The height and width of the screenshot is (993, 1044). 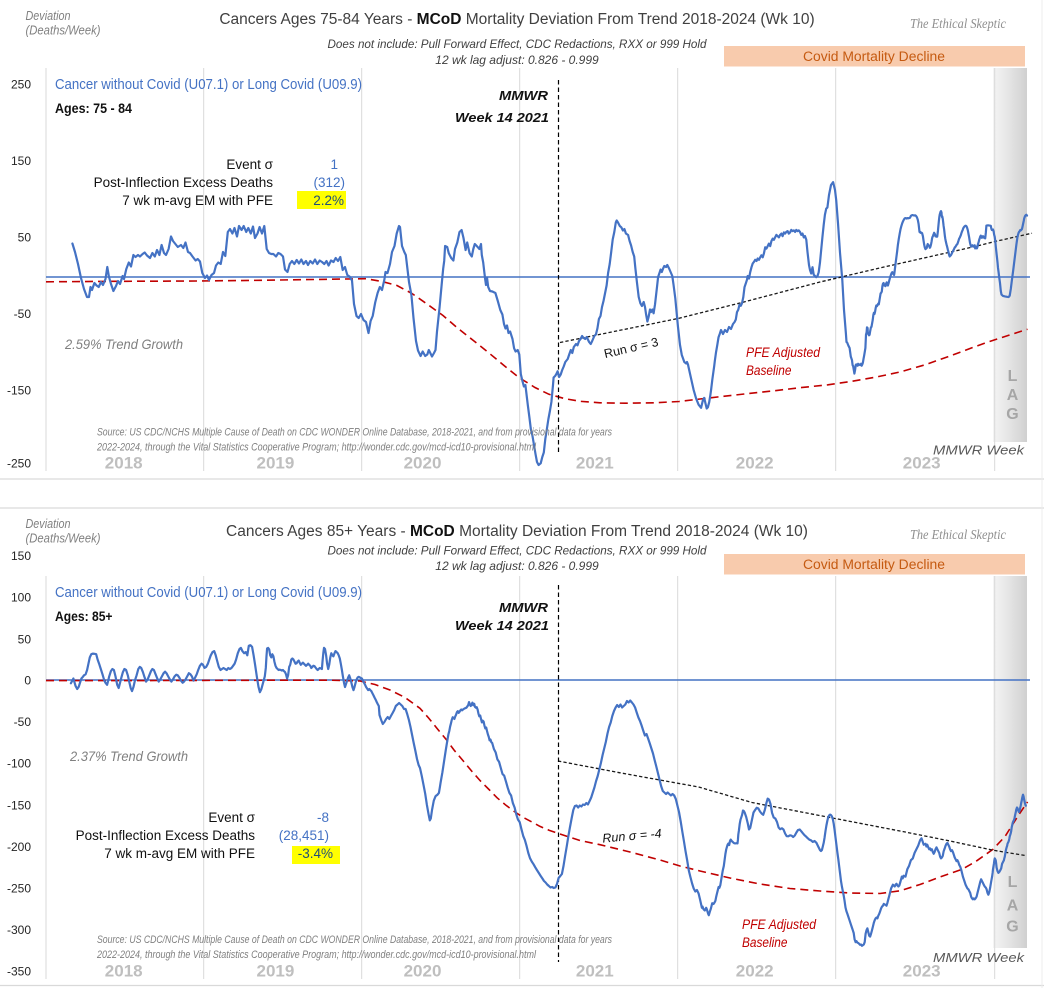 What do you see at coordinates (21, 84) in the screenshot?
I see `svg-text: 250` at bounding box center [21, 84].